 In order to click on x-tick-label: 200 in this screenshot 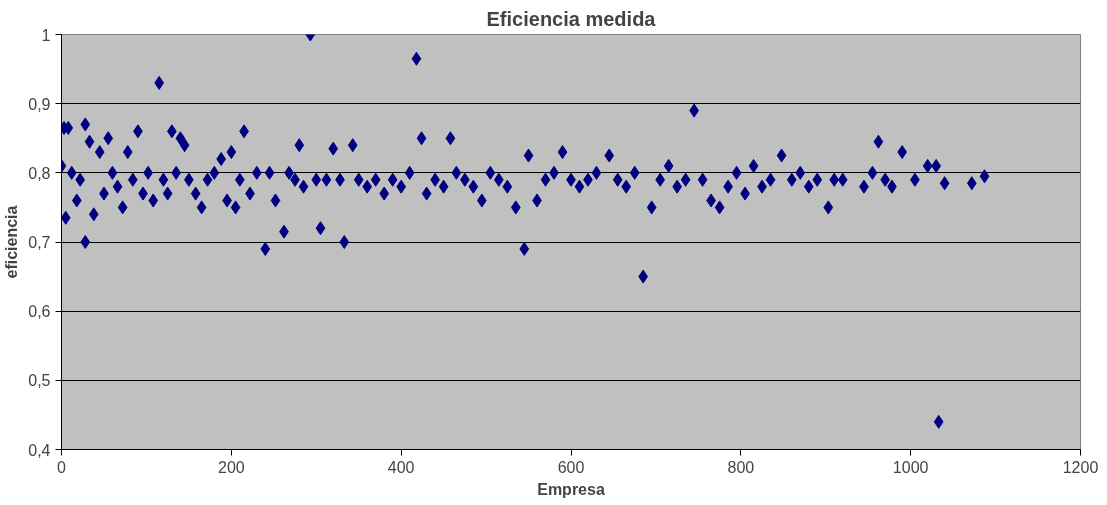, I will do `click(231, 467)`.